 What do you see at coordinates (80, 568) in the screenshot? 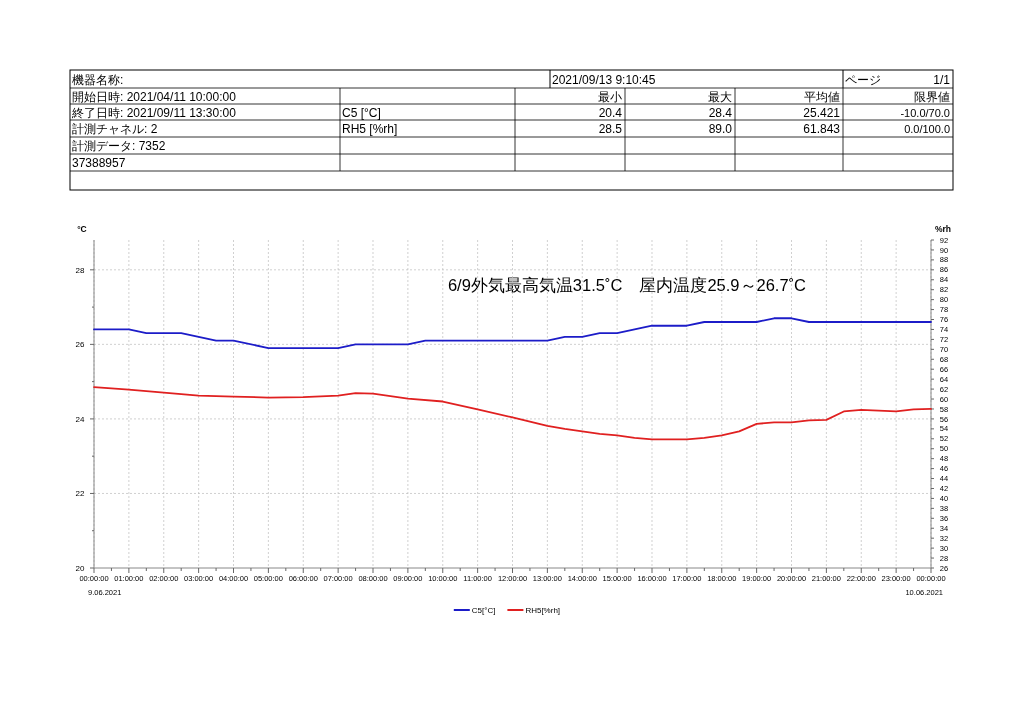
I see `y-tick-label: 20` at bounding box center [80, 568].